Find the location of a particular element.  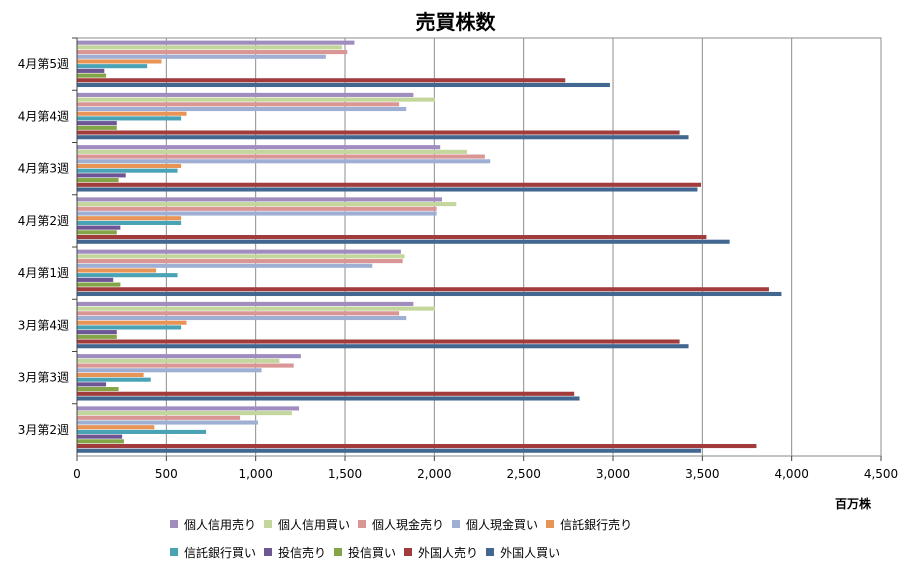

y-tick-label: 3月第4週 is located at coordinates (43, 325).